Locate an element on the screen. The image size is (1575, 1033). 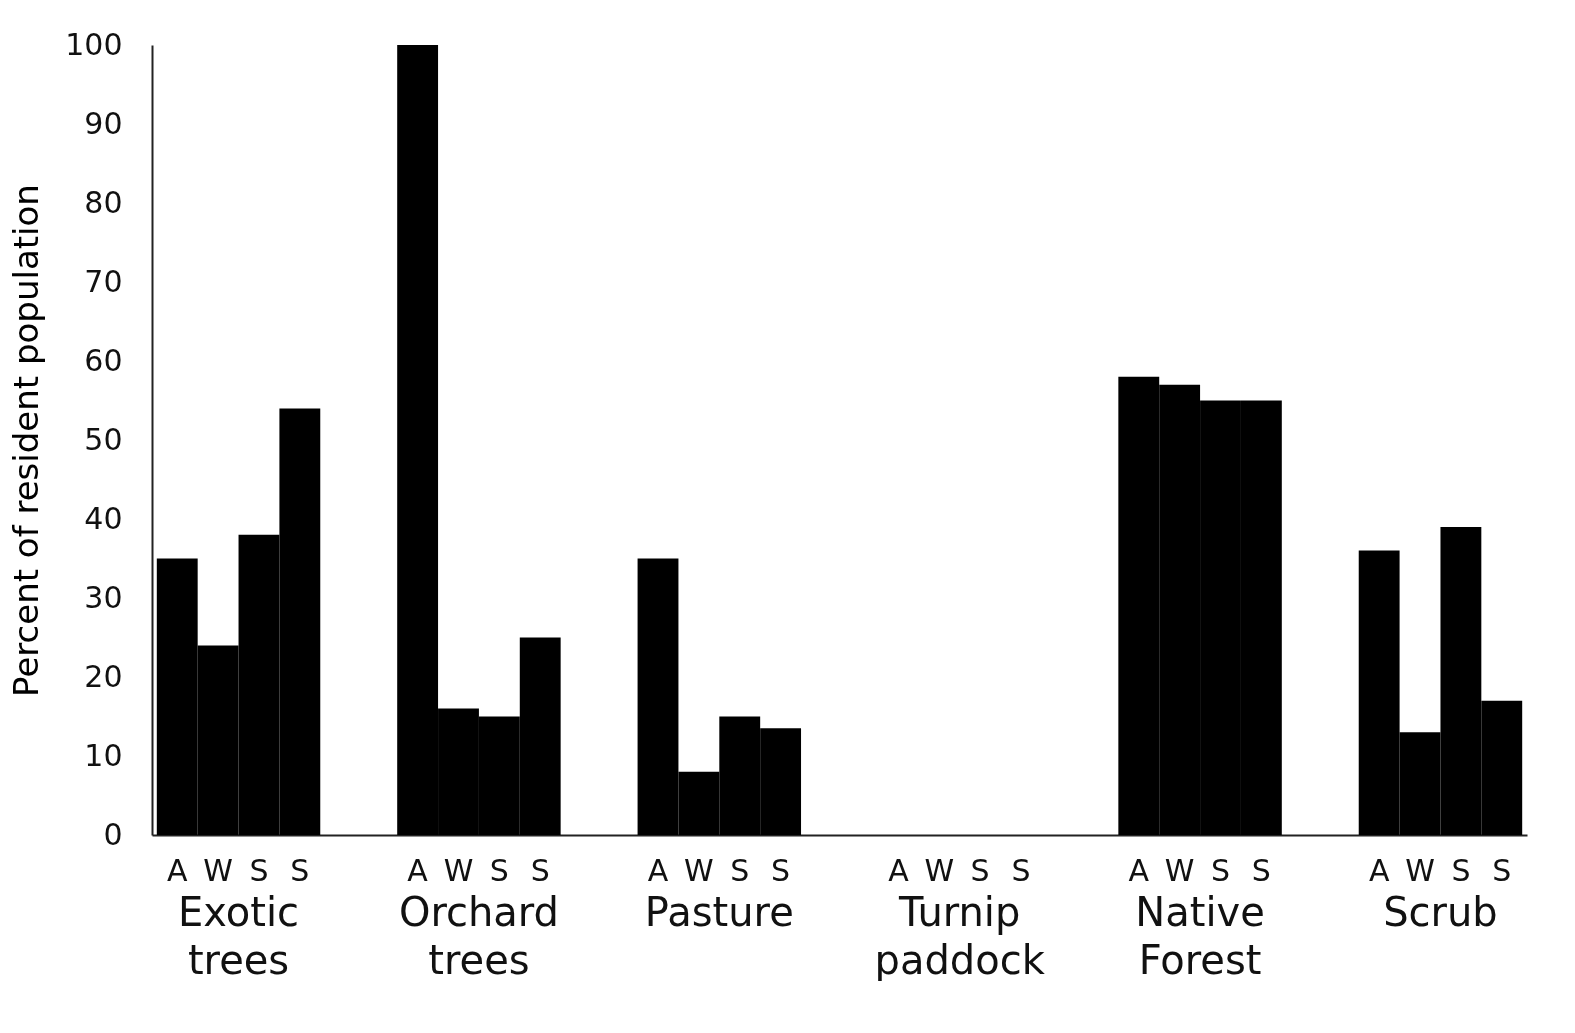
y-tick-label: 100 is located at coordinates (94, 44).